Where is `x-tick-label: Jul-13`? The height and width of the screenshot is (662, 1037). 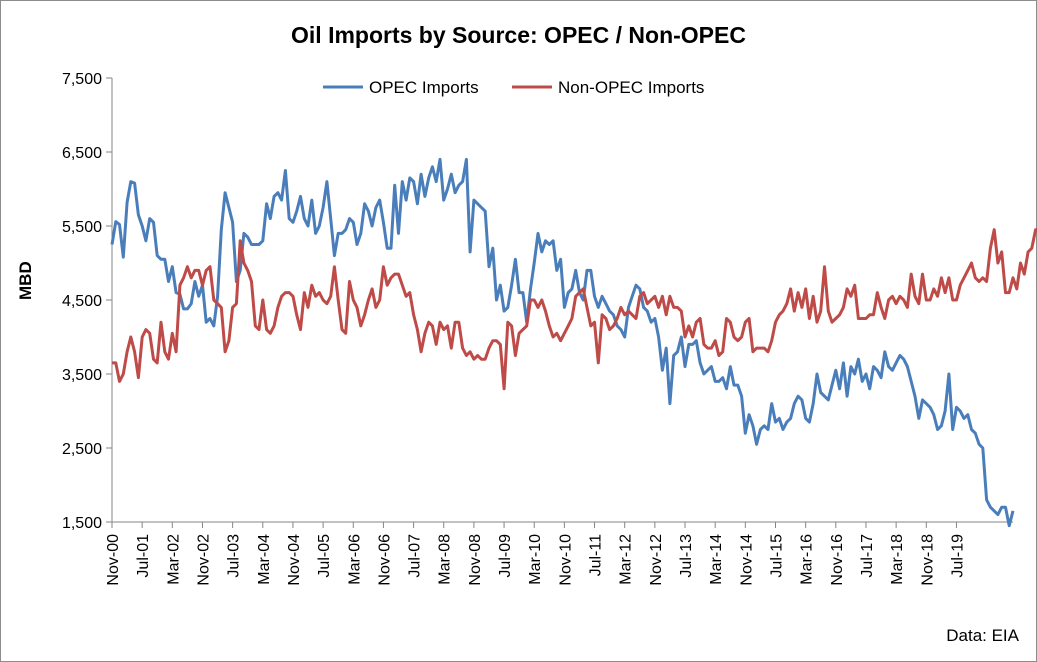 x-tick-label: Jul-13 is located at coordinates (686, 556).